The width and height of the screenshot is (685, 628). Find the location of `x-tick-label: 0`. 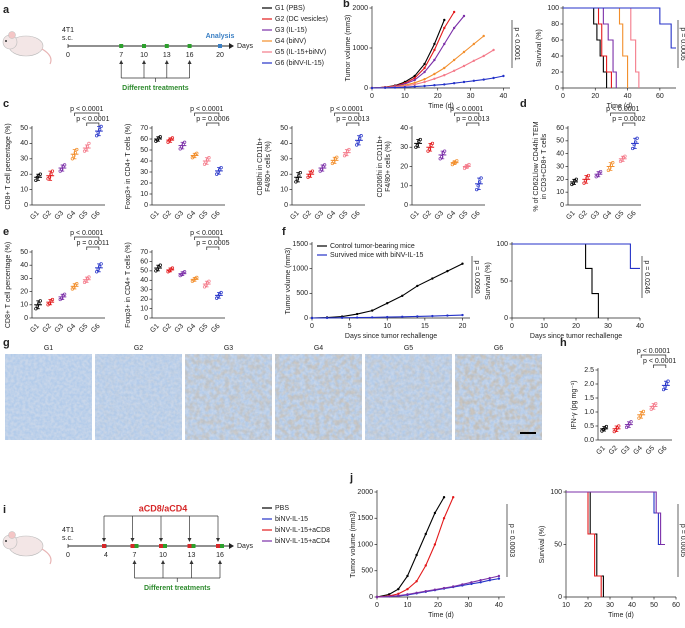

x-tick-label: 0 is located at coordinates (377, 605).